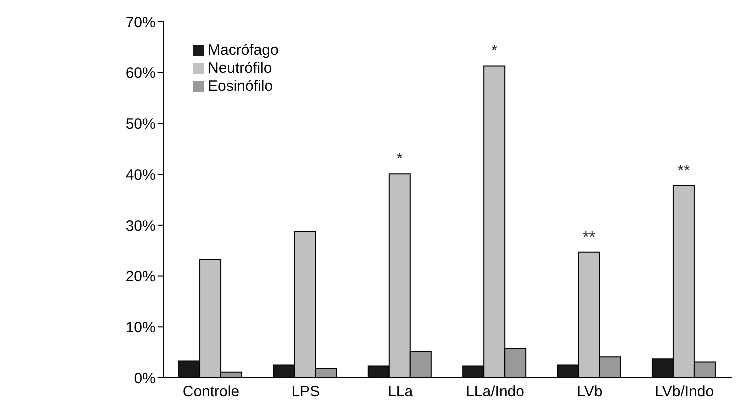  What do you see at coordinates (141, 175) in the screenshot?
I see `y-tick-label: 40%` at bounding box center [141, 175].